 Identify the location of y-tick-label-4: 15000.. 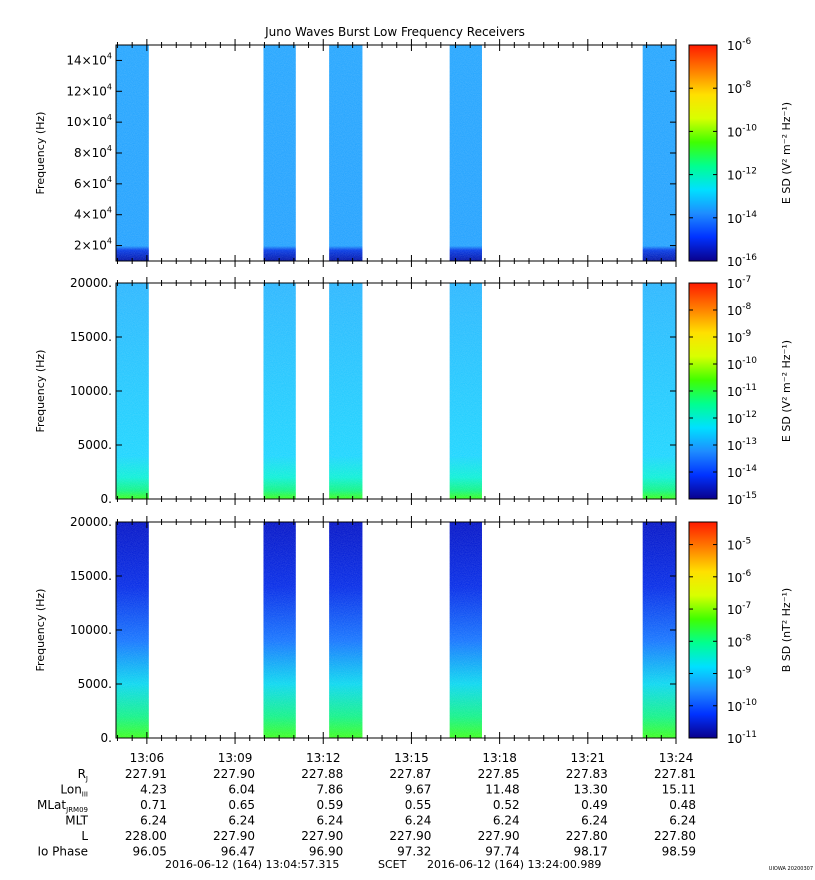
(91, 576).